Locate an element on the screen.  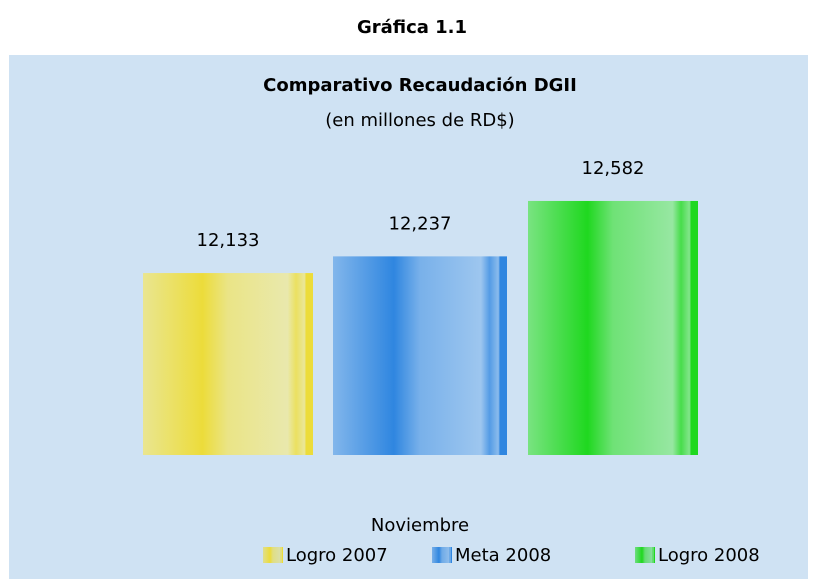
legend-label: Meta 2008 is located at coordinates (503, 555).